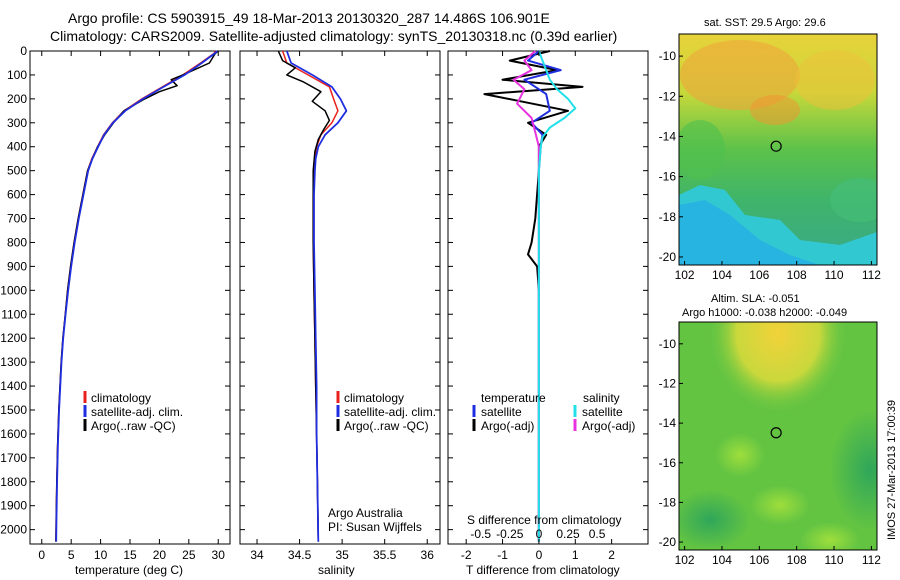 Image resolution: width=900 pixels, height=580 pixels. What do you see at coordinates (386, 426) in the screenshot?
I see `sal-legend-argo-label: Argo(..raw -QC)` at bounding box center [386, 426].